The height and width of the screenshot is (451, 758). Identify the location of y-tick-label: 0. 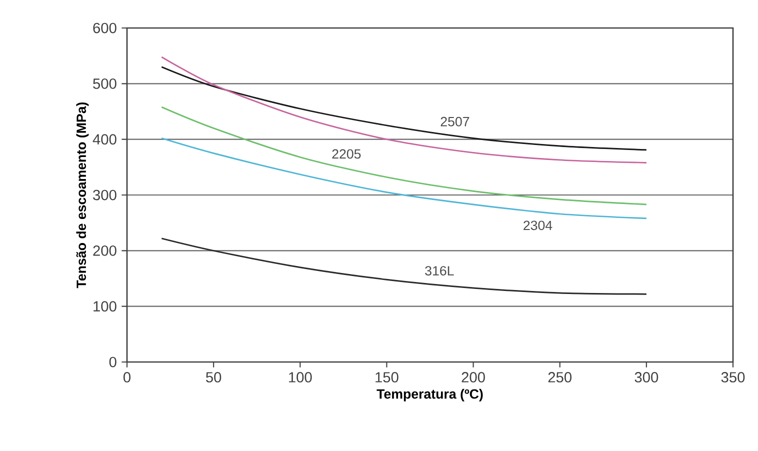
(112, 362).